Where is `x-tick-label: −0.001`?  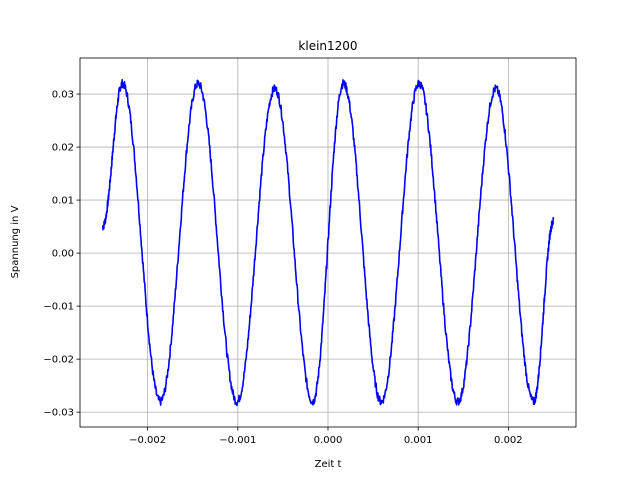
x-tick-label: −0.001 is located at coordinates (237, 440).